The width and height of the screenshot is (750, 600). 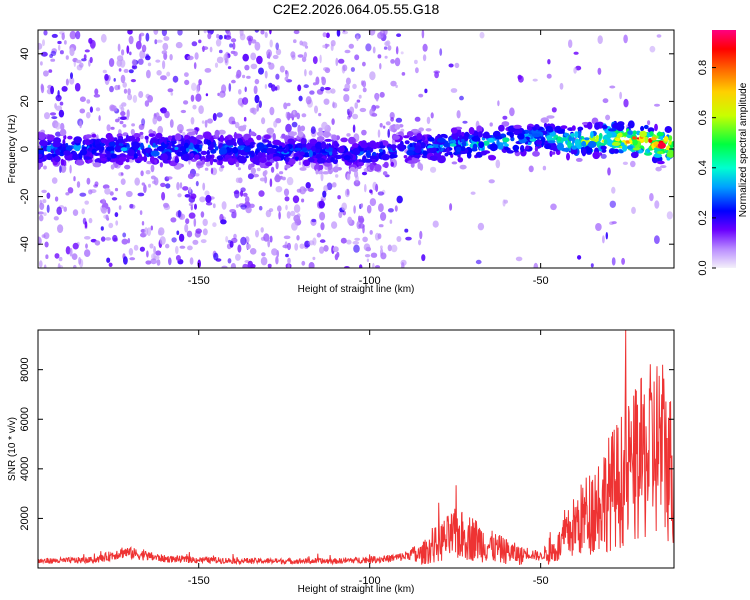 What do you see at coordinates (703, 67) in the screenshot?
I see `colorbar-tick-label: 0.8` at bounding box center [703, 67].